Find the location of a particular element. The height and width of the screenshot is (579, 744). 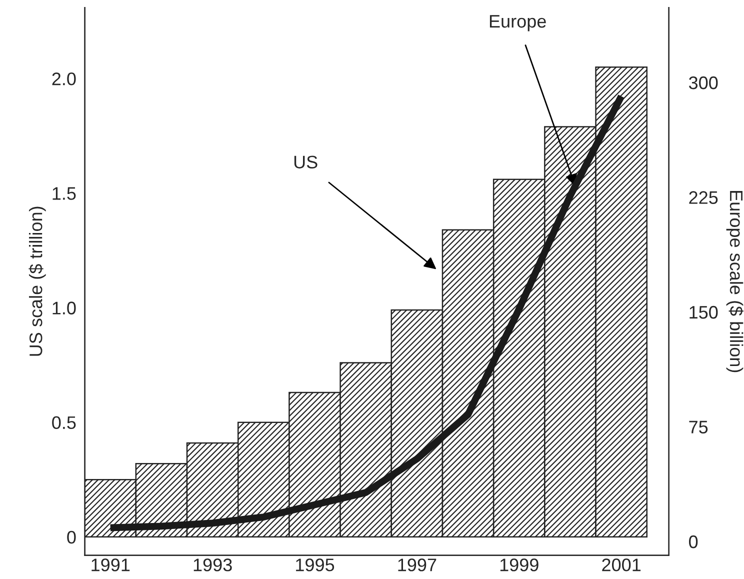

y2-axis-title: Europe scale ($ billion) is located at coordinates (735, 281).